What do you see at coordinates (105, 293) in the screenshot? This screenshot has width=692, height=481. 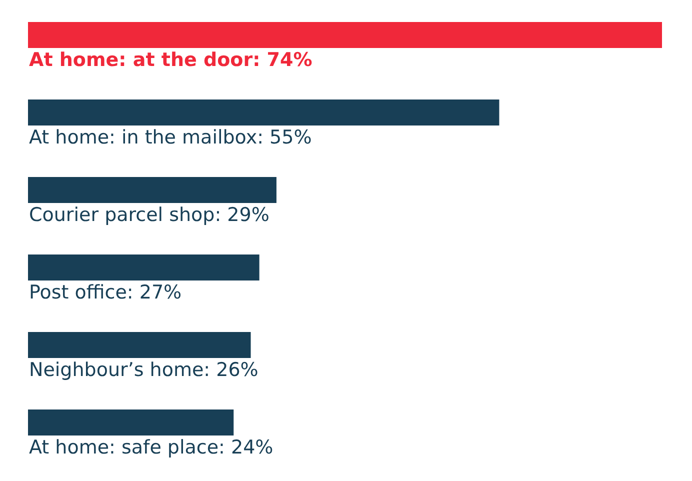 I see `data-label: Post office: 27%` at bounding box center [105, 293].